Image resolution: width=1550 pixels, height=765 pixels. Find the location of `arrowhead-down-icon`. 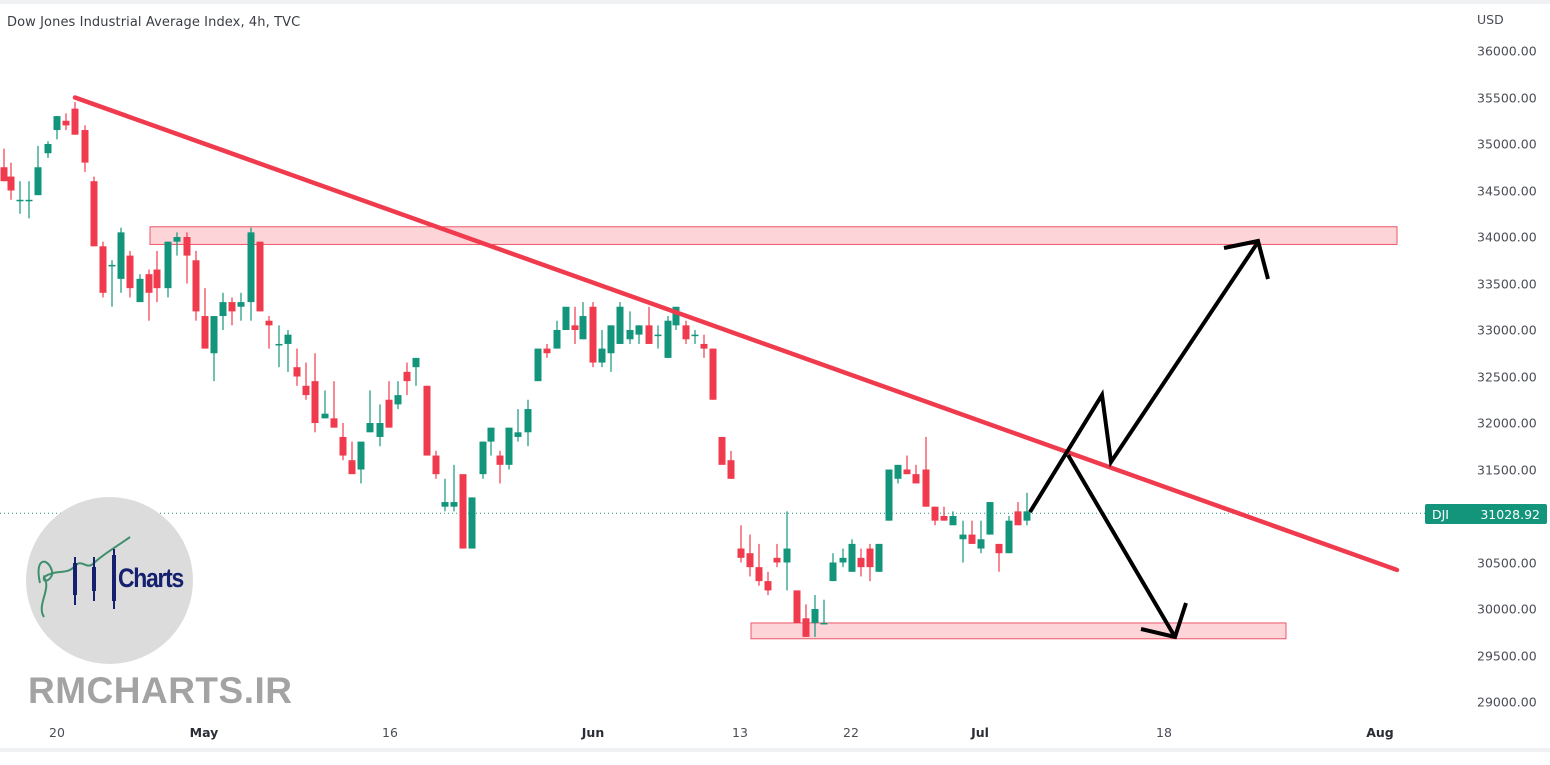

arrowhead-down-icon is located at coordinates (1164, 621).